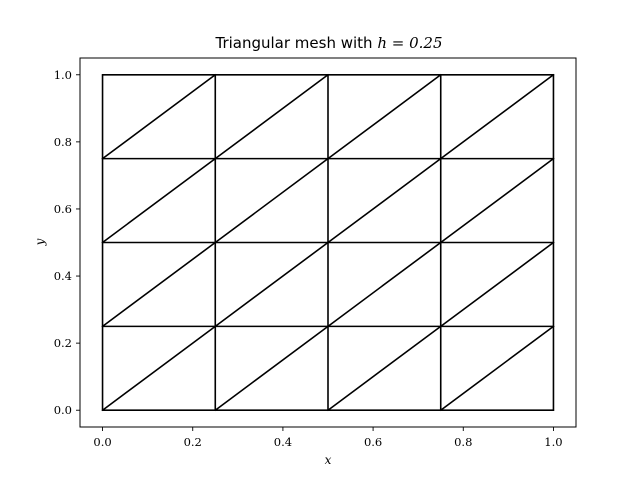 The width and height of the screenshot is (640, 480). I want to click on y-tick-label: 0.6, so click(63, 209).